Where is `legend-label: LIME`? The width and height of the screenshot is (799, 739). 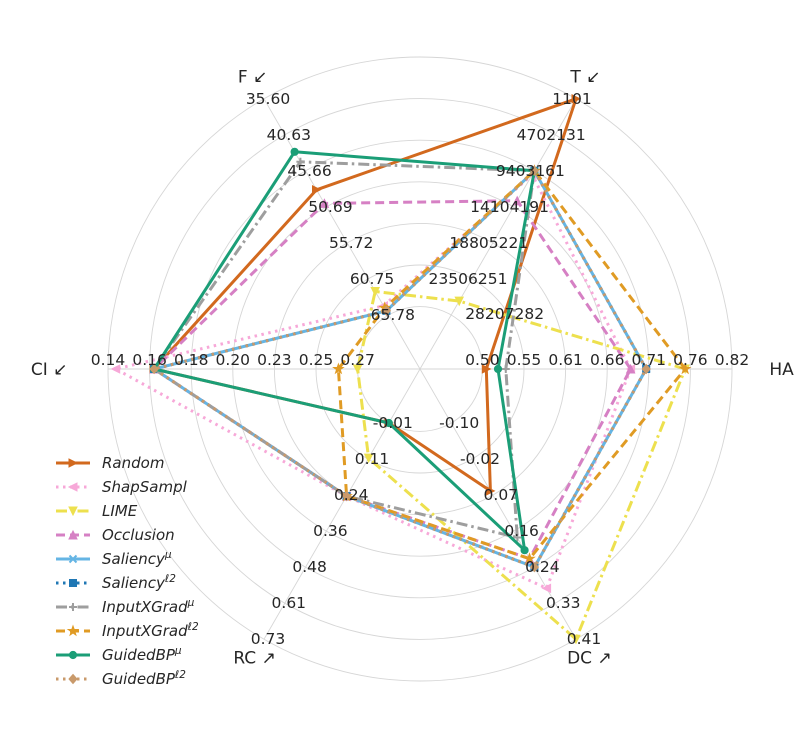
legend-label: LIME is located at coordinates (120, 511).